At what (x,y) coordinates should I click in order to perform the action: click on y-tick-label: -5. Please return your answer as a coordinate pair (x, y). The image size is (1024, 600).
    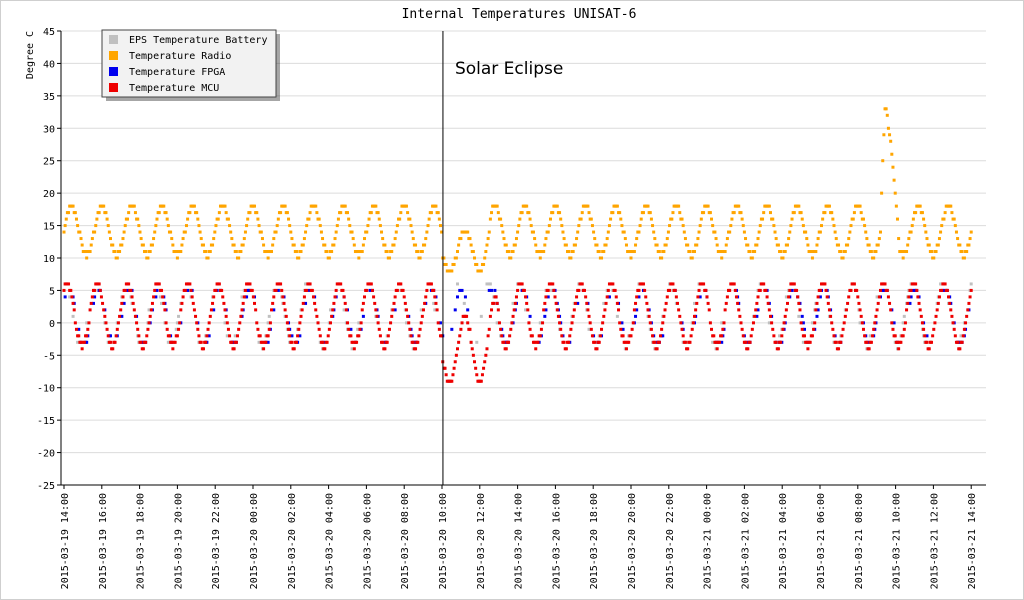
    Looking at the image, I should click on (49, 356).